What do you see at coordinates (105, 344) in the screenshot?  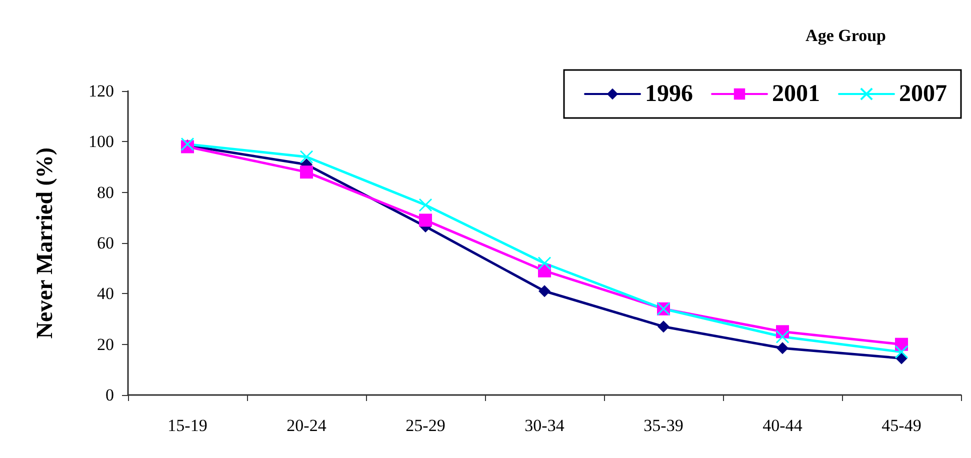 I see `y-tick-label: 20` at bounding box center [105, 344].